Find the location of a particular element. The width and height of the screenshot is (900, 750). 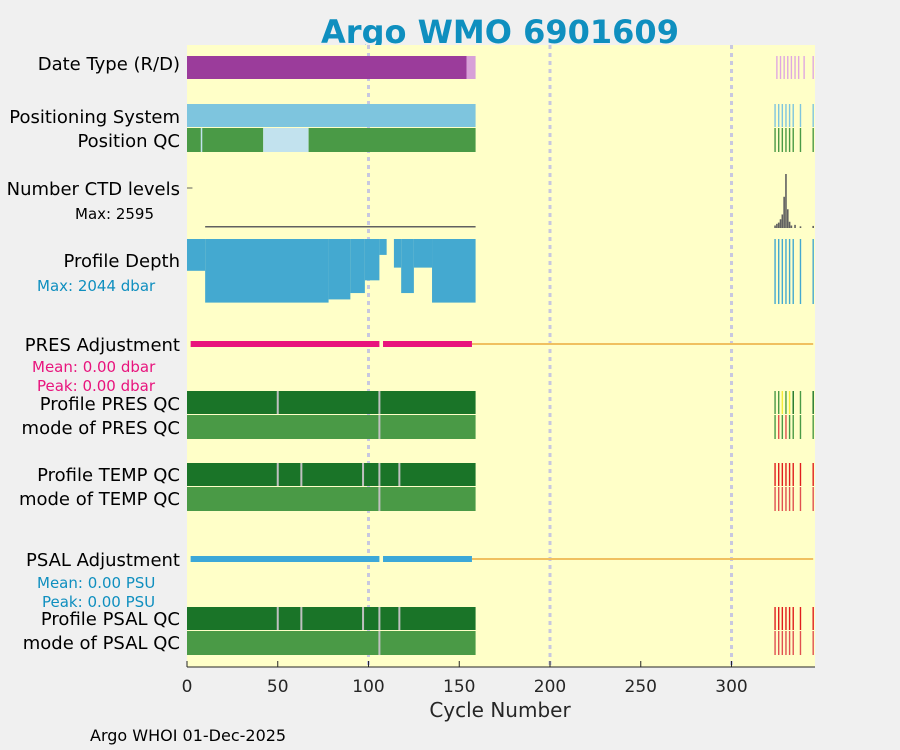

psal-mean-label: Mean: 0.00 PSU is located at coordinates (96, 583).